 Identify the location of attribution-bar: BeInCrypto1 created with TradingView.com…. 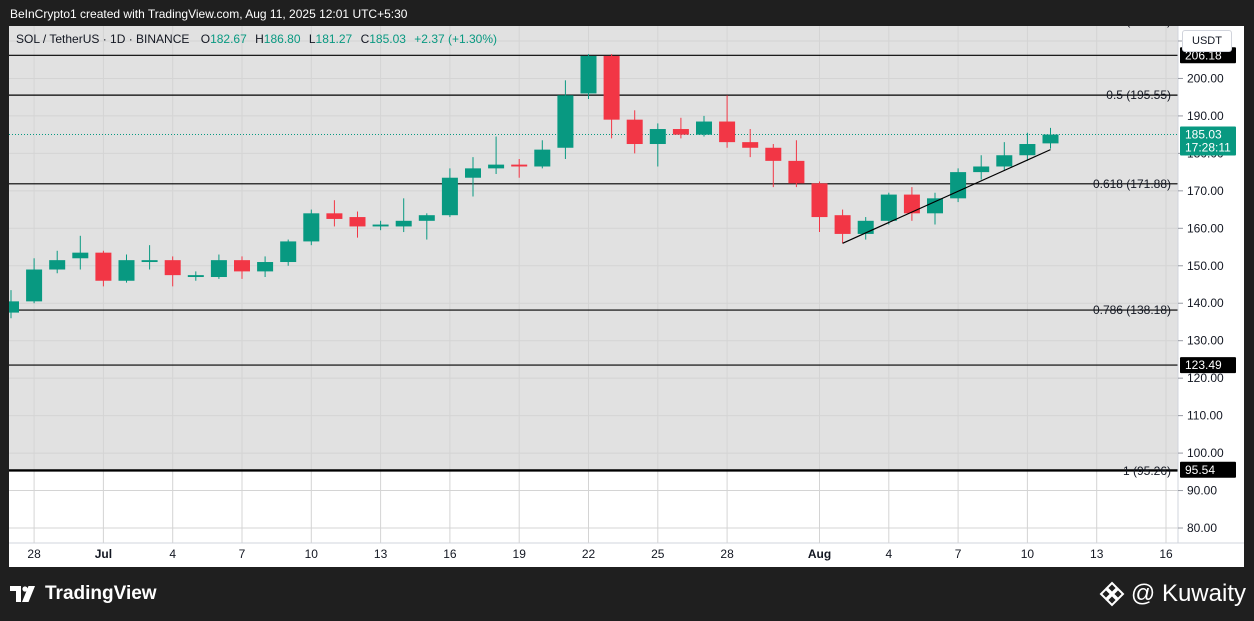
(627, 13).